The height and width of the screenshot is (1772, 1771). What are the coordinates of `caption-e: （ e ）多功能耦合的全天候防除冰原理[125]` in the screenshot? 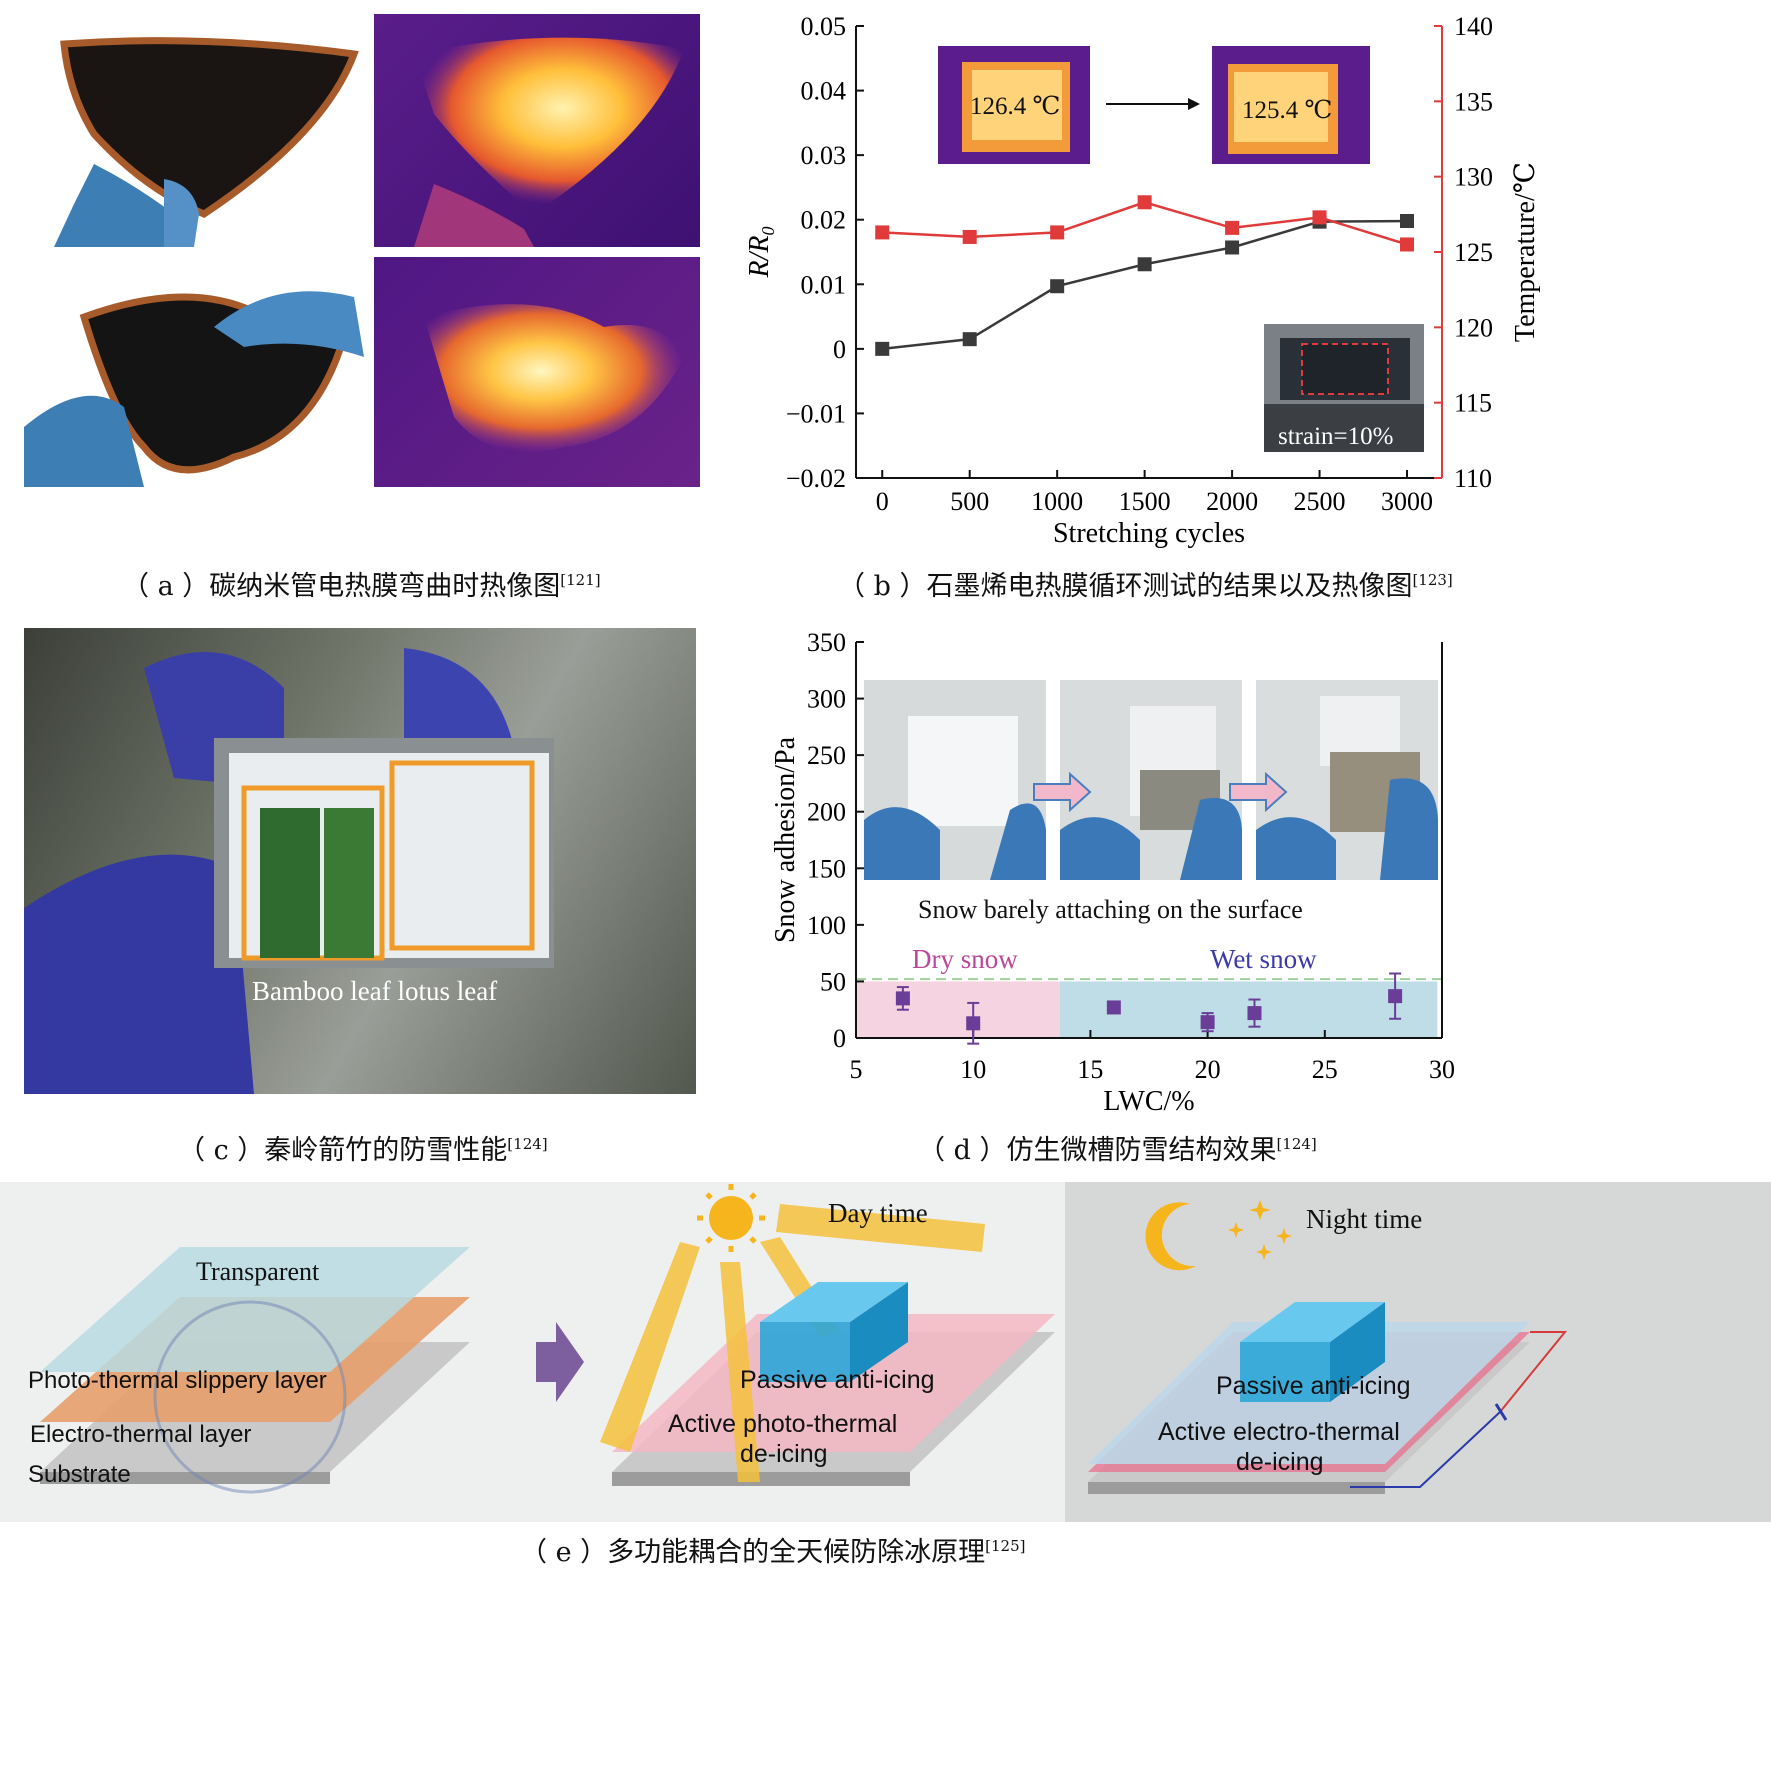 It's located at (773, 1549).